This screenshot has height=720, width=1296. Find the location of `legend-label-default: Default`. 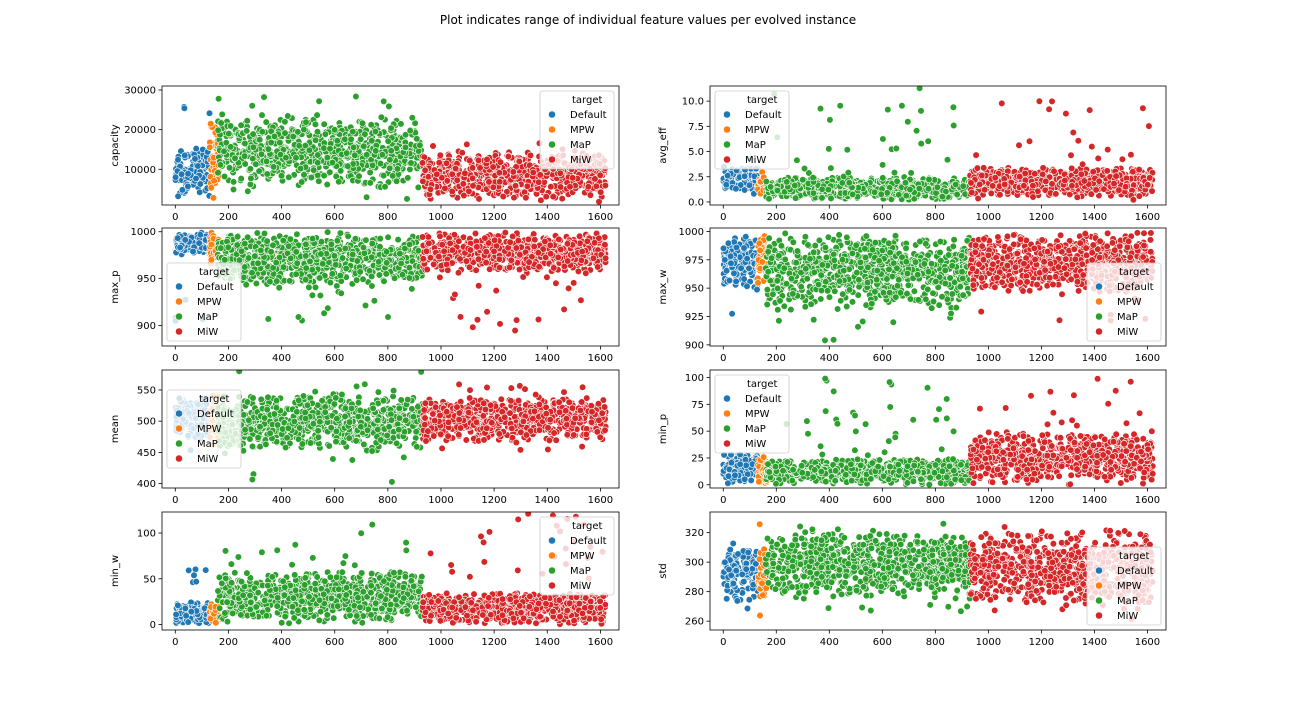

legend-label-default: Default is located at coordinates (588, 115).